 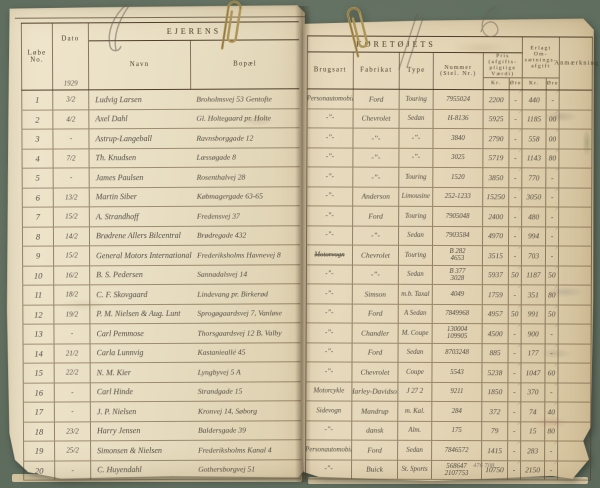 I want to click on row-number-cell: 8, so click(x=38, y=236).